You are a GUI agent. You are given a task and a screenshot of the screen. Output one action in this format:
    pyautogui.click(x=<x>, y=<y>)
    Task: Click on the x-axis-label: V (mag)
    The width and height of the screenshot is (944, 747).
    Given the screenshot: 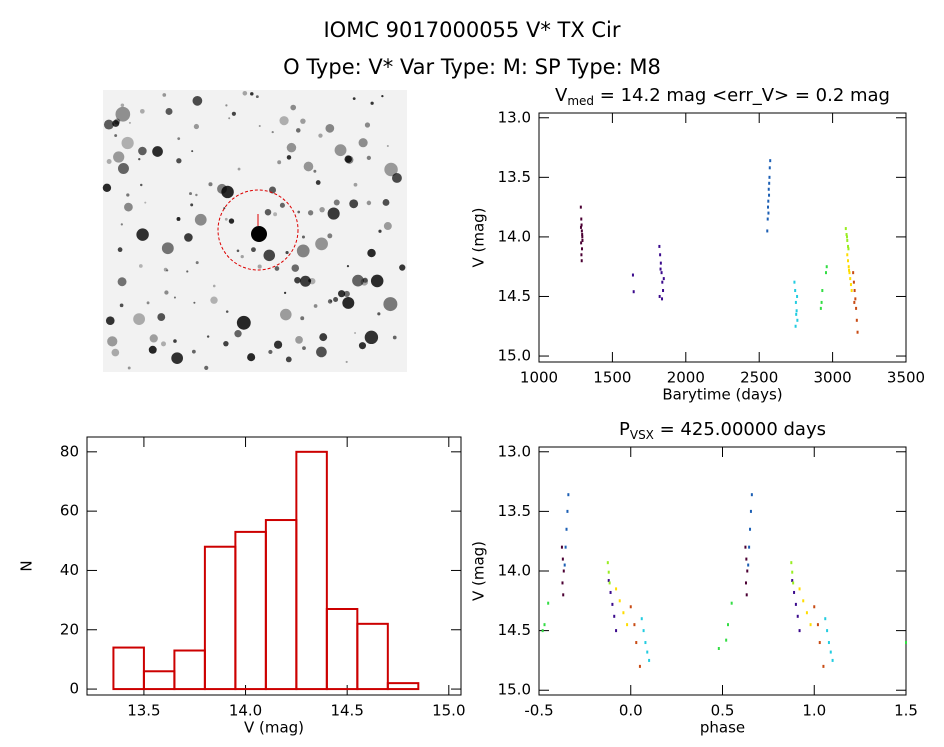 What is the action you would take?
    pyautogui.click(x=274, y=728)
    